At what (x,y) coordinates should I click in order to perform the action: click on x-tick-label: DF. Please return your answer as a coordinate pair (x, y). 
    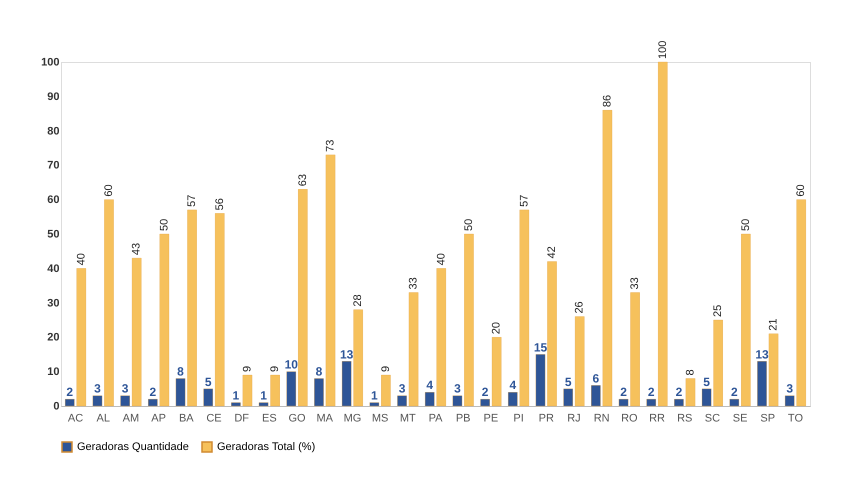
    Looking at the image, I should click on (242, 418).